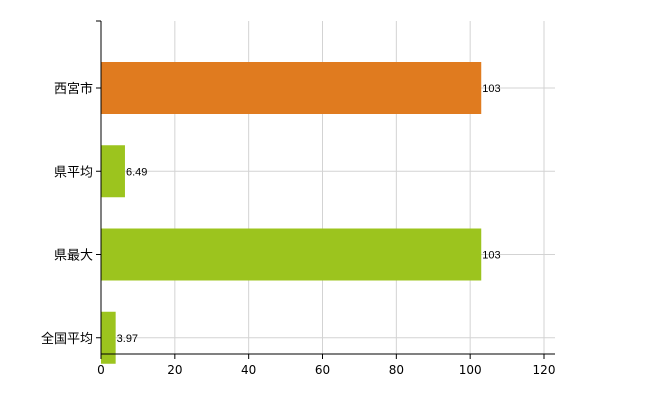 Image resolution: width=650 pixels, height=400 pixels. I want to click on x-tick-label: 100, so click(470, 370).